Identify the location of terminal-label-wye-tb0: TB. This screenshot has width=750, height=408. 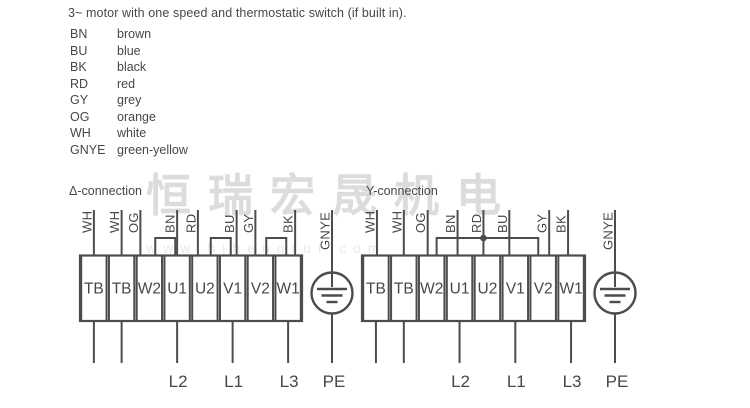
(376, 289).